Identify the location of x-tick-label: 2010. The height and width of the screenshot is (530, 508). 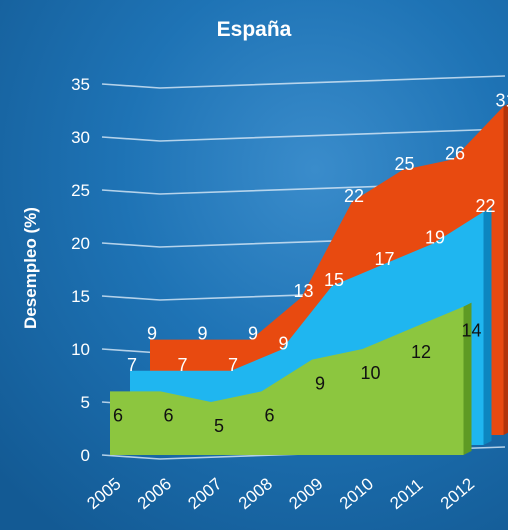
(356, 493).